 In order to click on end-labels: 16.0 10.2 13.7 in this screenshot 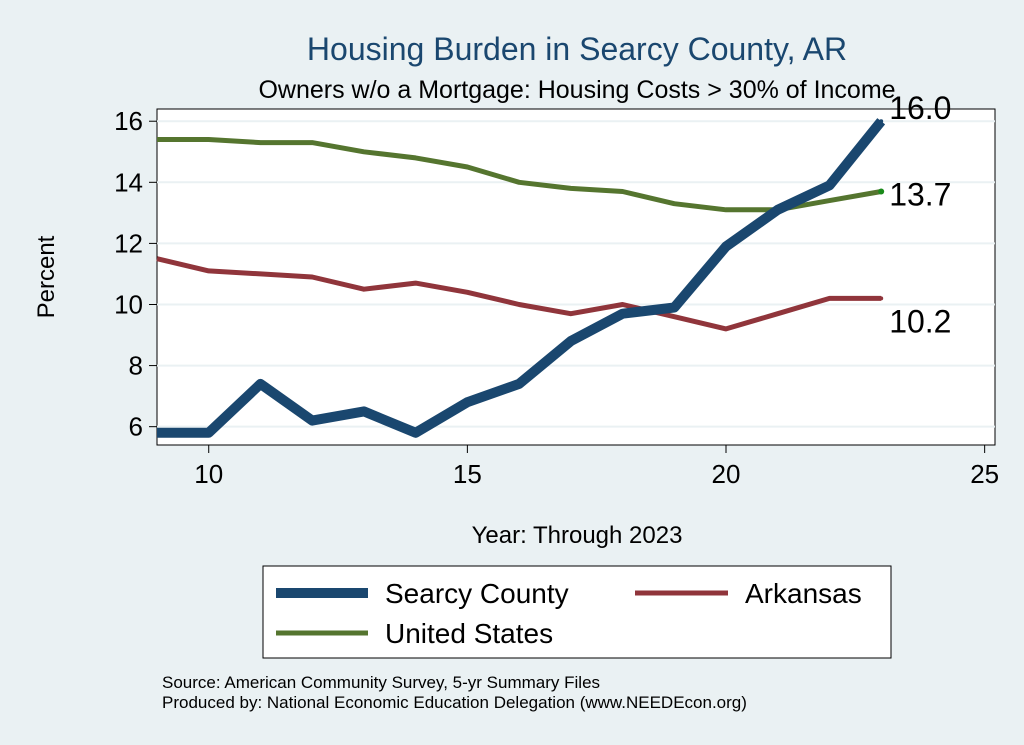, I will do `click(920, 214)`.